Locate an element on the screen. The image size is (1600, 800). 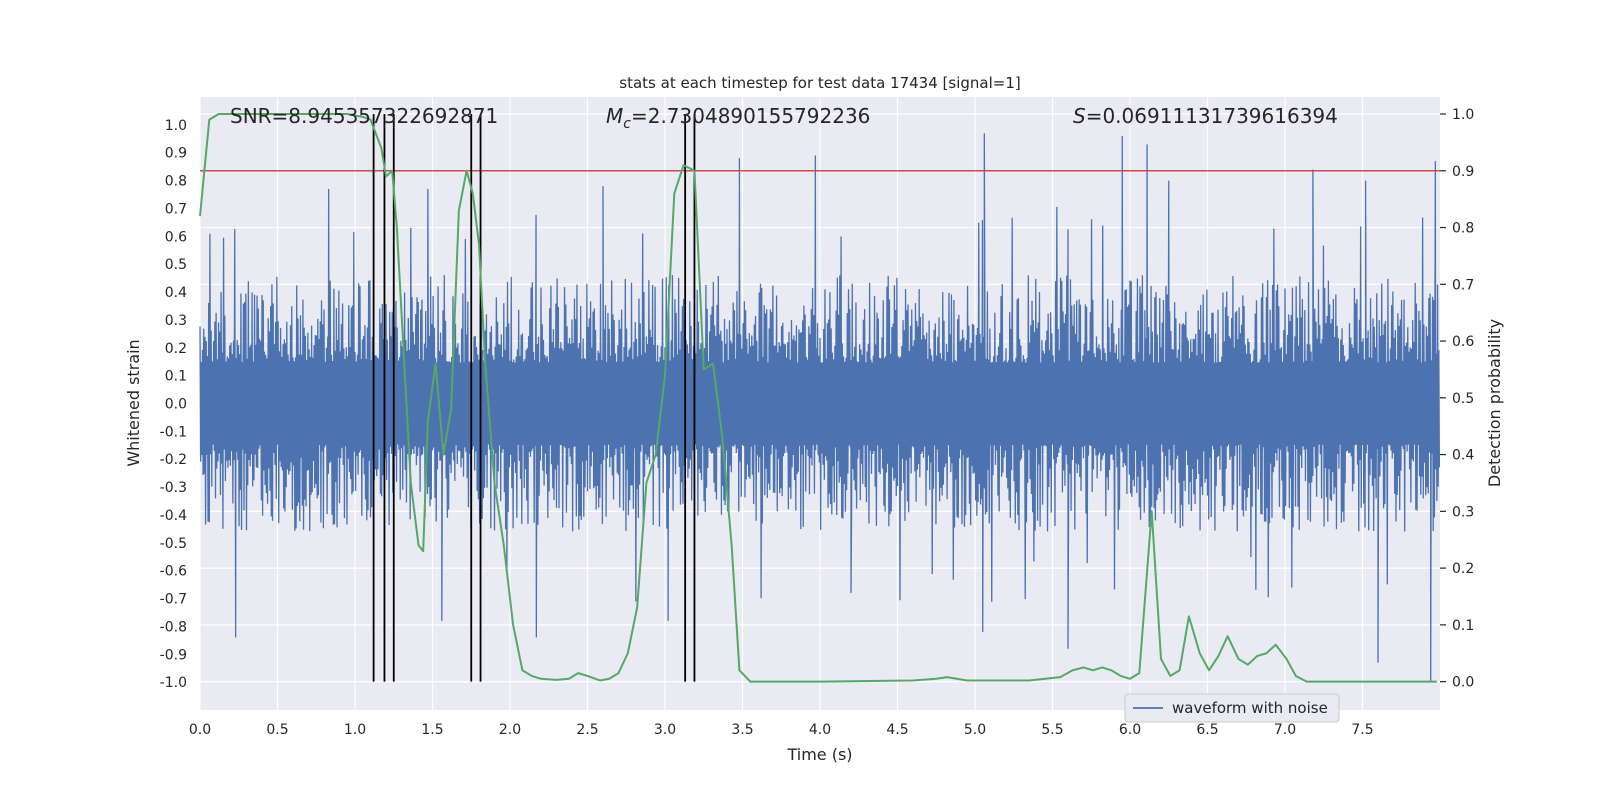
x-tick-label: 7.5 is located at coordinates (1362, 730).